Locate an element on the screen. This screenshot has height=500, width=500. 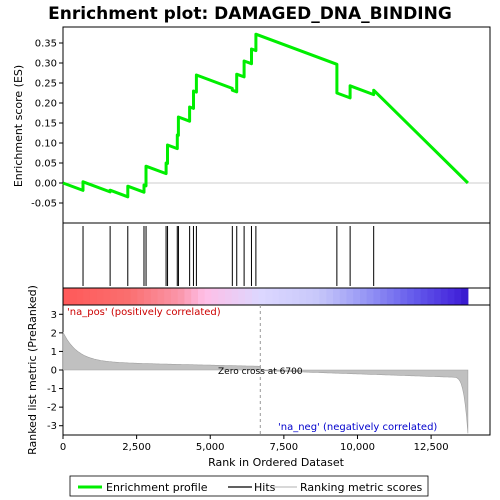
hit-markers is located at coordinates (228, 256).